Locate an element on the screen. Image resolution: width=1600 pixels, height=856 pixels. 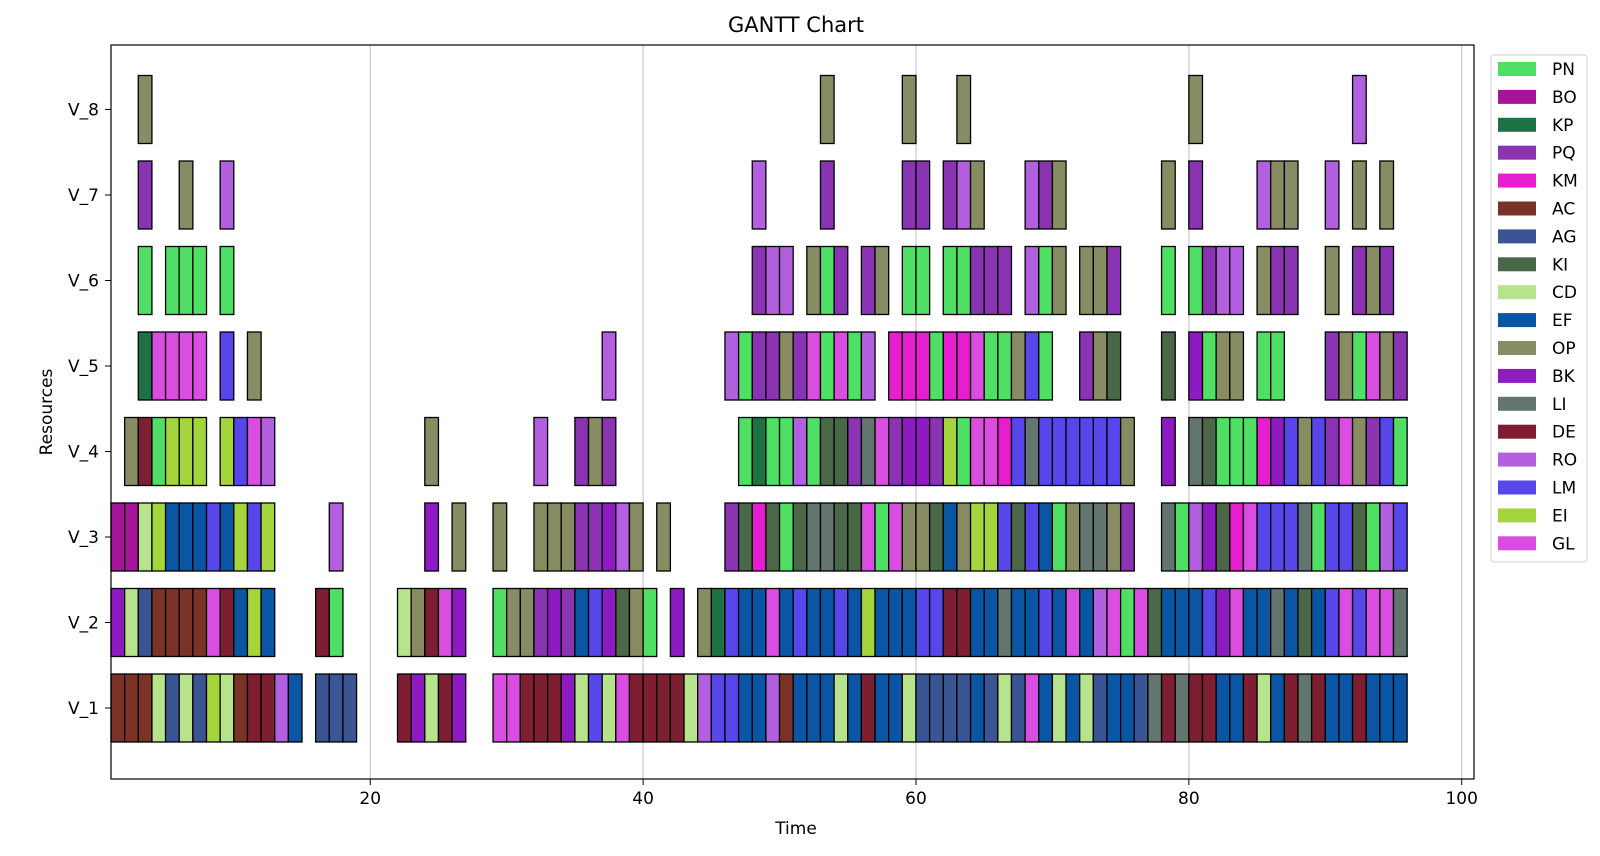
legend-label-DE: DE is located at coordinates (1564, 433).